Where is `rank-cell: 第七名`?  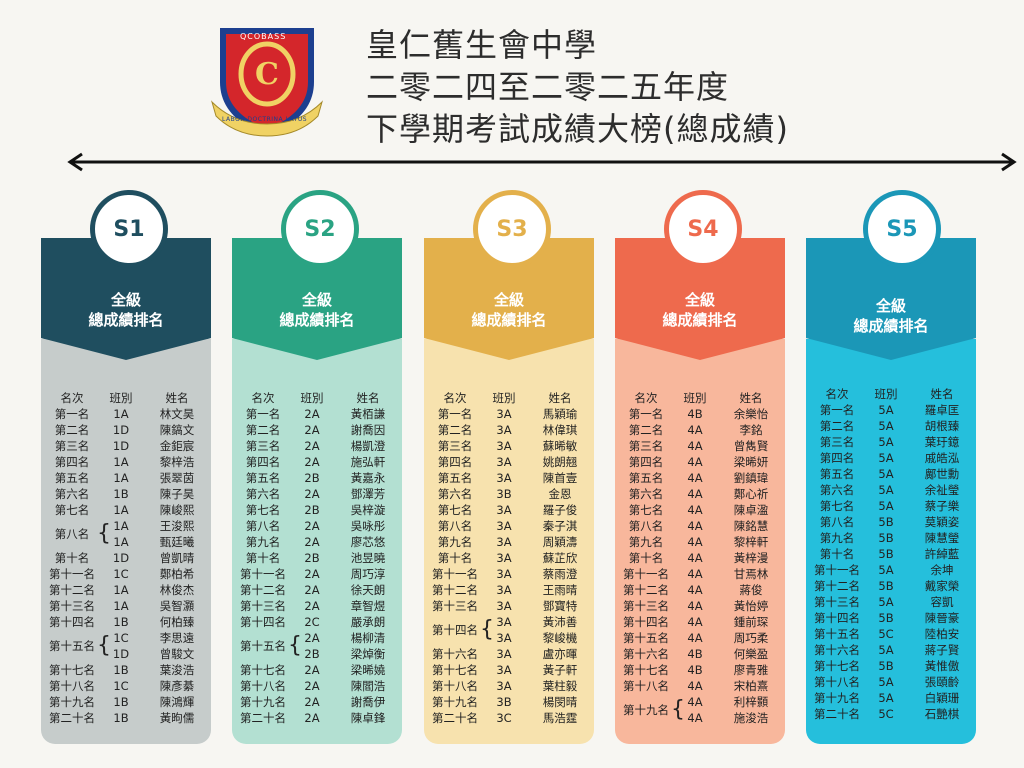
rank-cell: 第七名 is located at coordinates (646, 510).